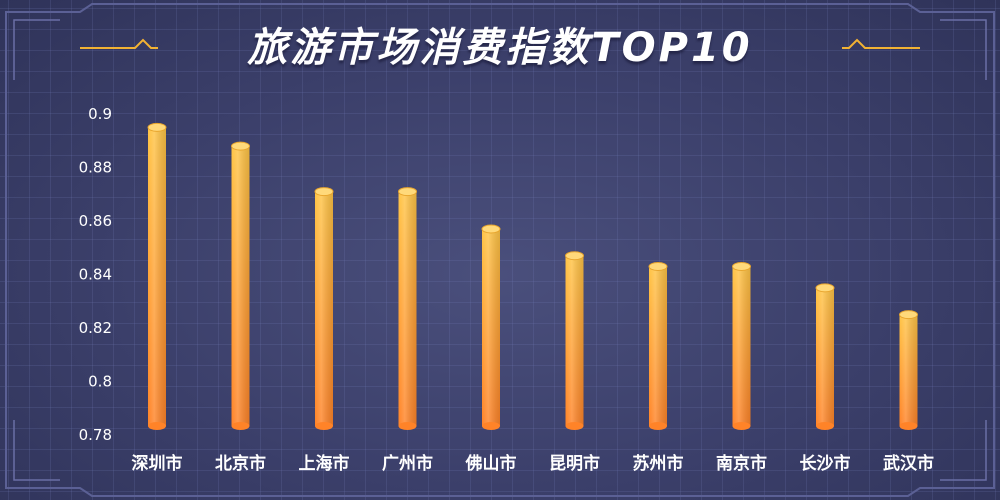 This screenshot has width=1000, height=500. What do you see at coordinates (500, 48) in the screenshot?
I see `chart-title: 旅游市场消费指数TOP10` at bounding box center [500, 48].